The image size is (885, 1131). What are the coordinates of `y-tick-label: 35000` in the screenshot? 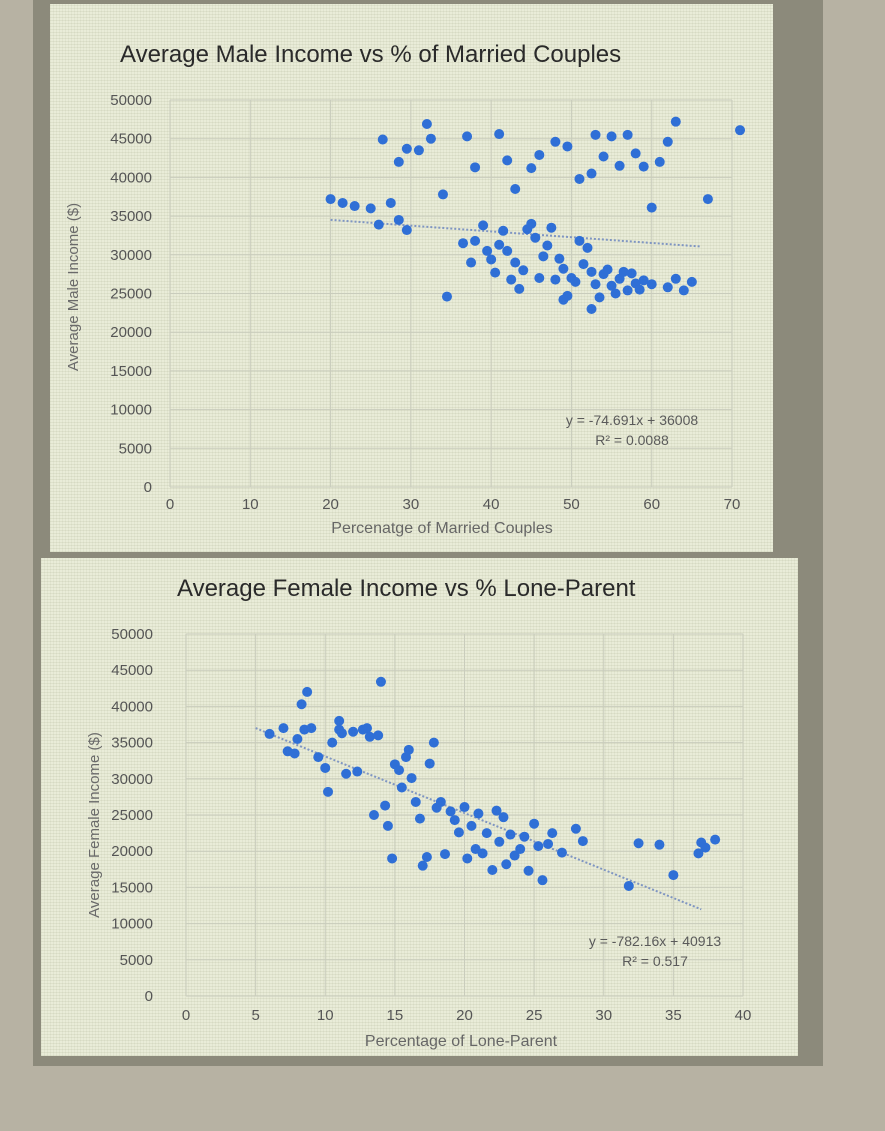 It's located at (132, 743).